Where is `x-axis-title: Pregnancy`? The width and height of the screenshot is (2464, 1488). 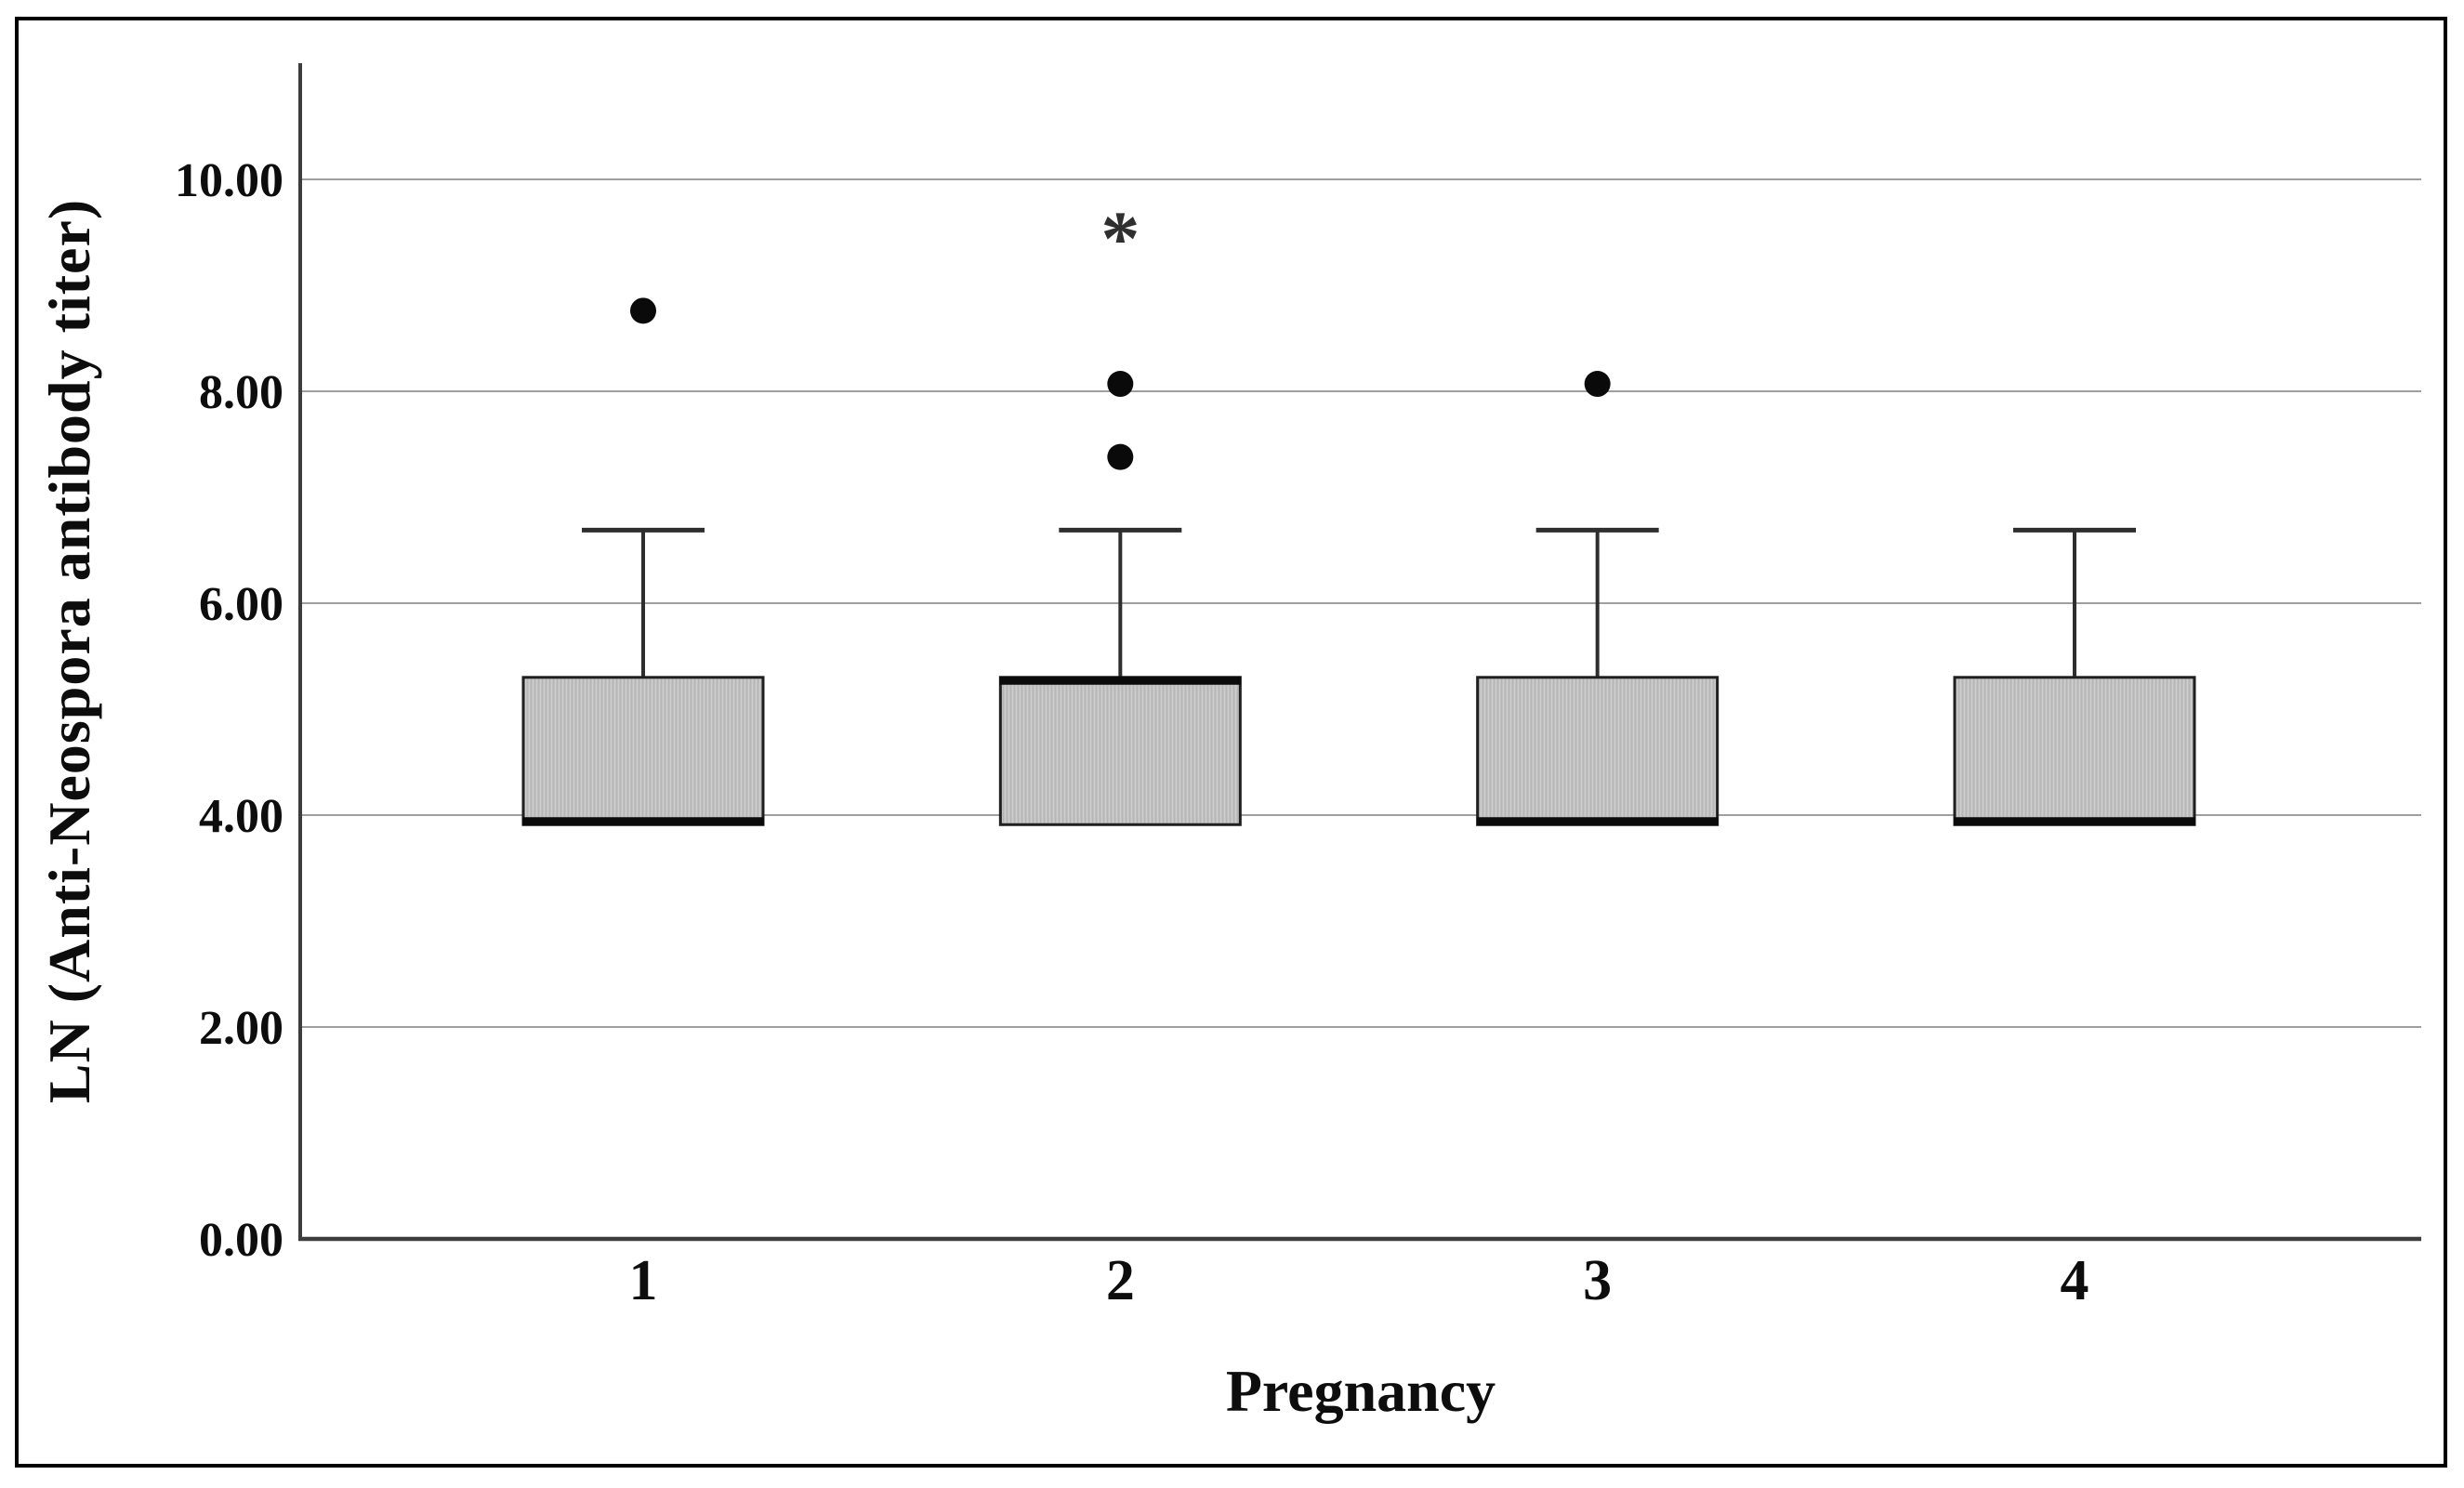 x-axis-title: Pregnancy is located at coordinates (1361, 1391).